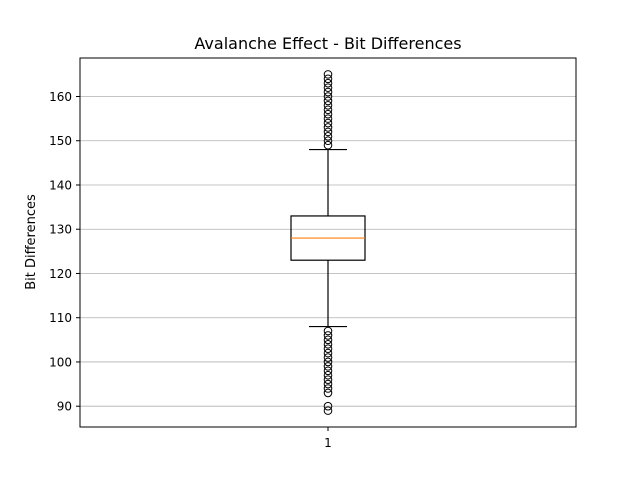 This screenshot has width=640, height=480. I want to click on y-tick-label: 120, so click(60, 274).